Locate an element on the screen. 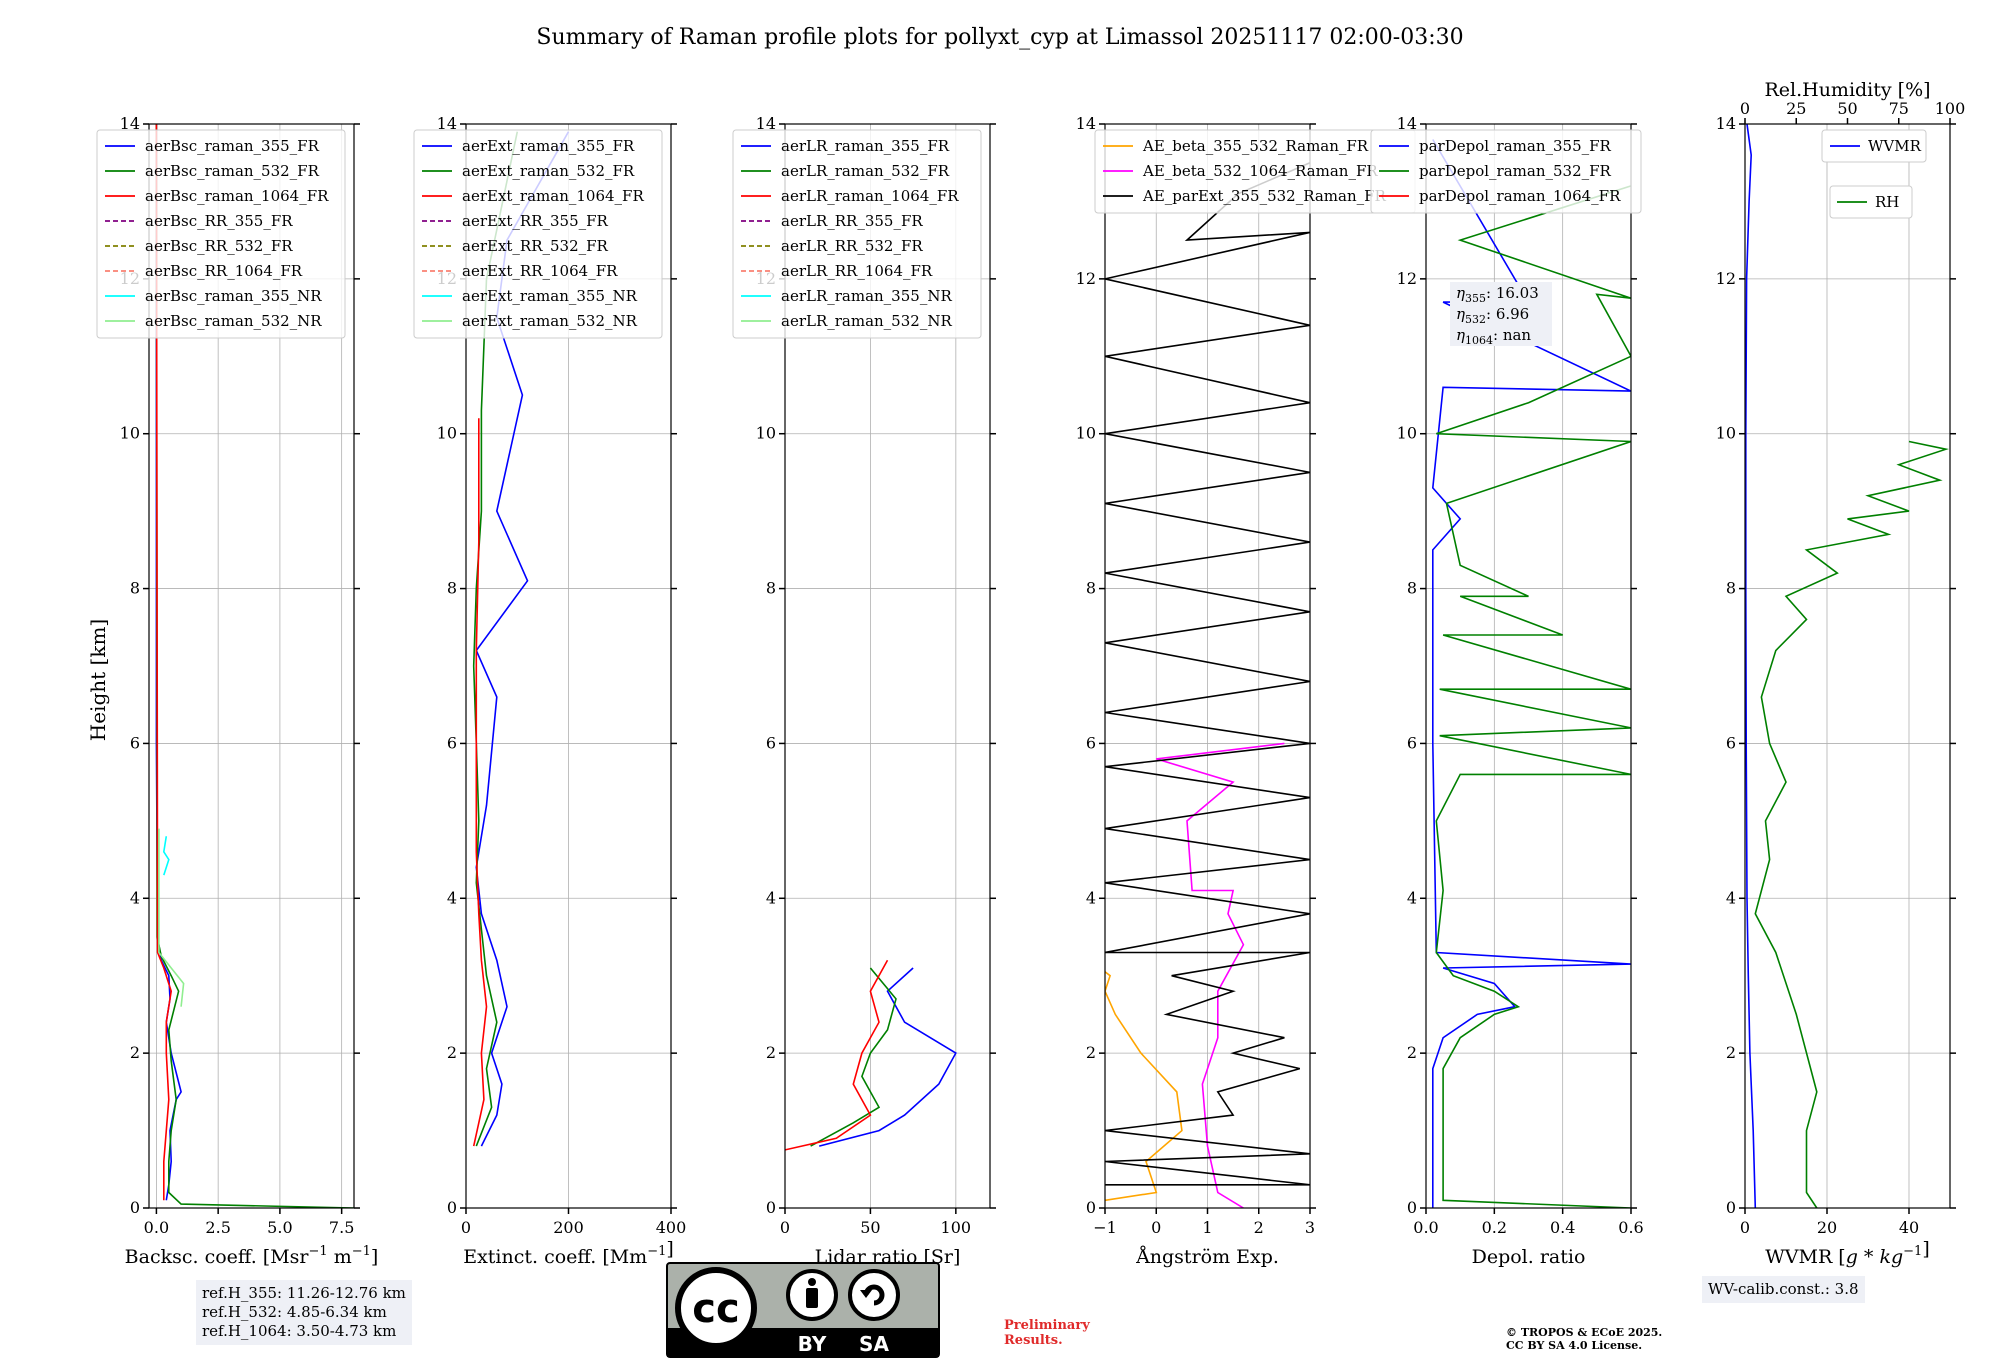  ref-height-532: ref.H_532: 4.85-6.34 km is located at coordinates (294, 1312).